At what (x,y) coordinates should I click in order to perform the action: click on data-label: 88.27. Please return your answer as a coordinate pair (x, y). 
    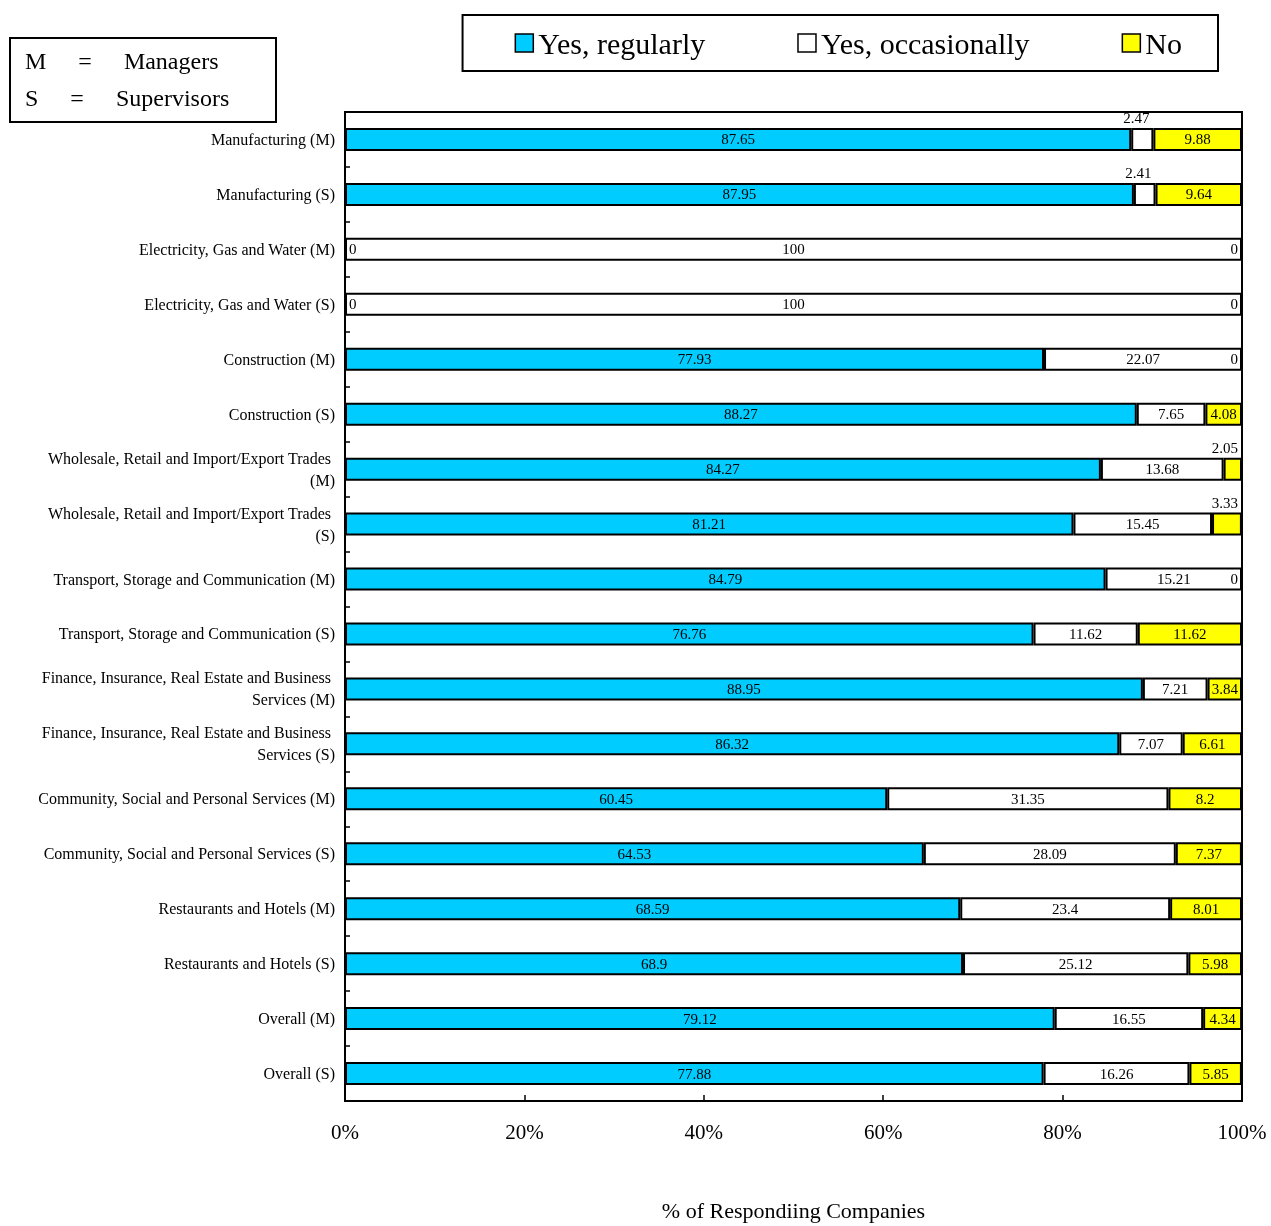
    Looking at the image, I should click on (741, 414).